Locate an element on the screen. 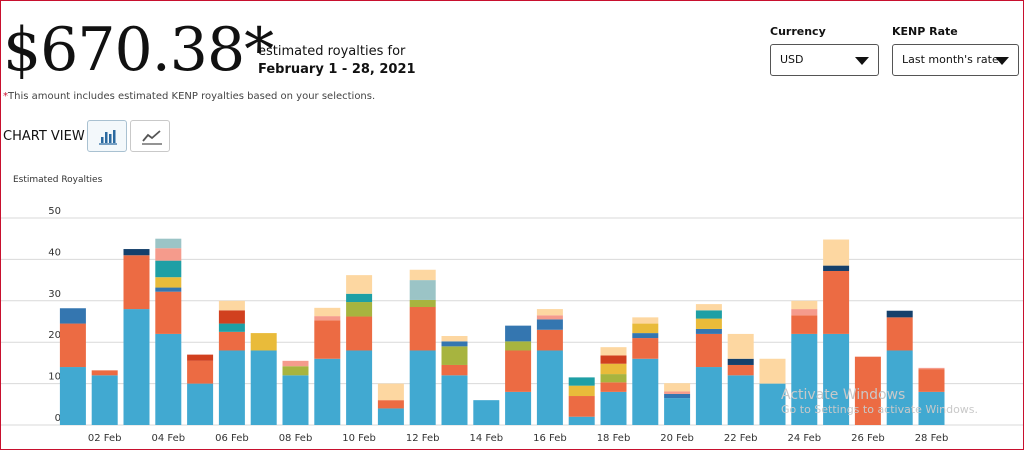 This screenshot has width=1024, height=450. bar-segment-26-feb is located at coordinates (867, 390).